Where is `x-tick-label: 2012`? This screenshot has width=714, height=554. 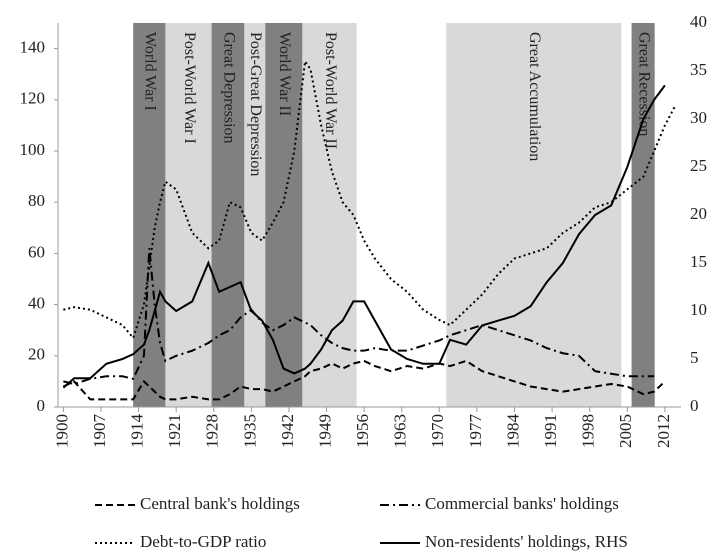 x-tick-label: 2012 is located at coordinates (663, 431).